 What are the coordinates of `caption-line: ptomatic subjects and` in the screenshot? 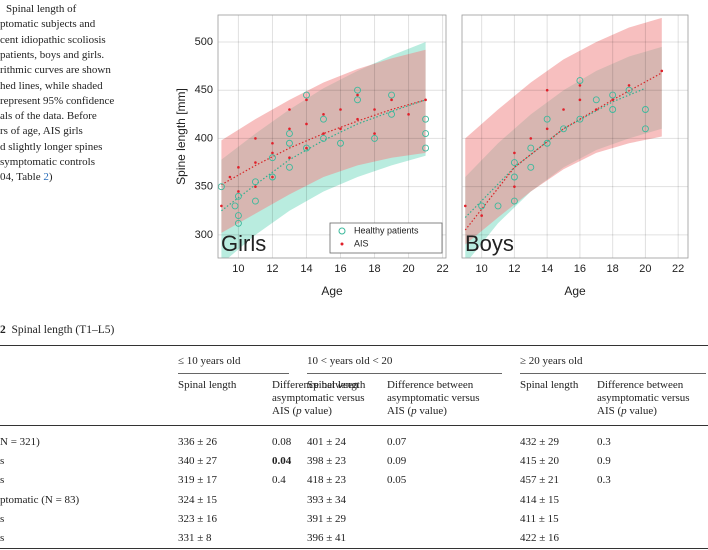 It's located at (48, 24).